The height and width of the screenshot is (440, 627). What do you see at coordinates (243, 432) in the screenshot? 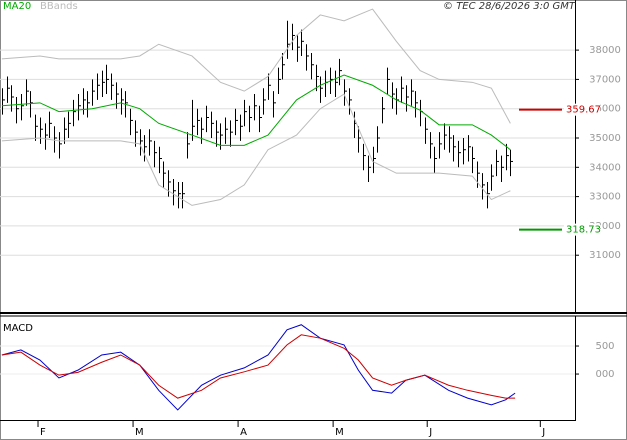
I see `x-tick-label: A` at bounding box center [243, 432].